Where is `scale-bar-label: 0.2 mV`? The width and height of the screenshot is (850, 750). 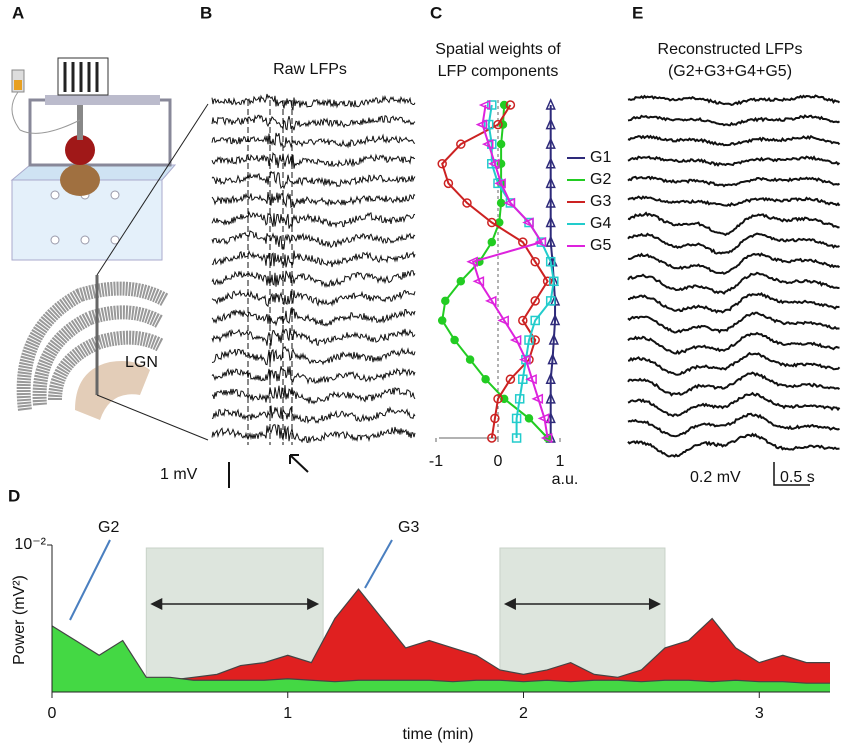 scale-bar-label: 0.2 mV is located at coordinates (715, 477).